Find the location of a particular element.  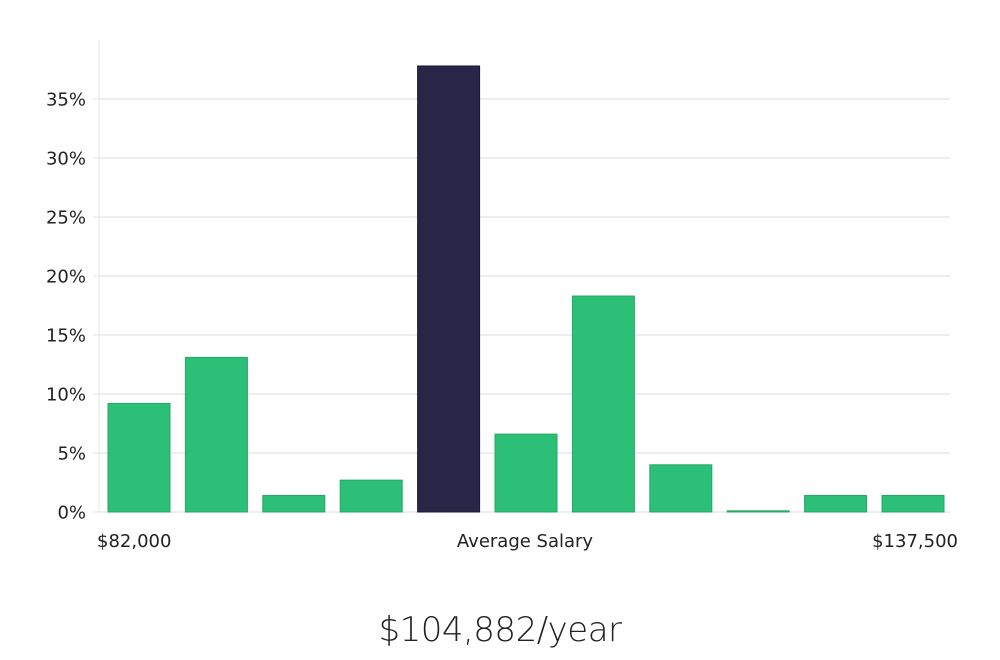

y-tick-label: 20% is located at coordinates (66, 277).